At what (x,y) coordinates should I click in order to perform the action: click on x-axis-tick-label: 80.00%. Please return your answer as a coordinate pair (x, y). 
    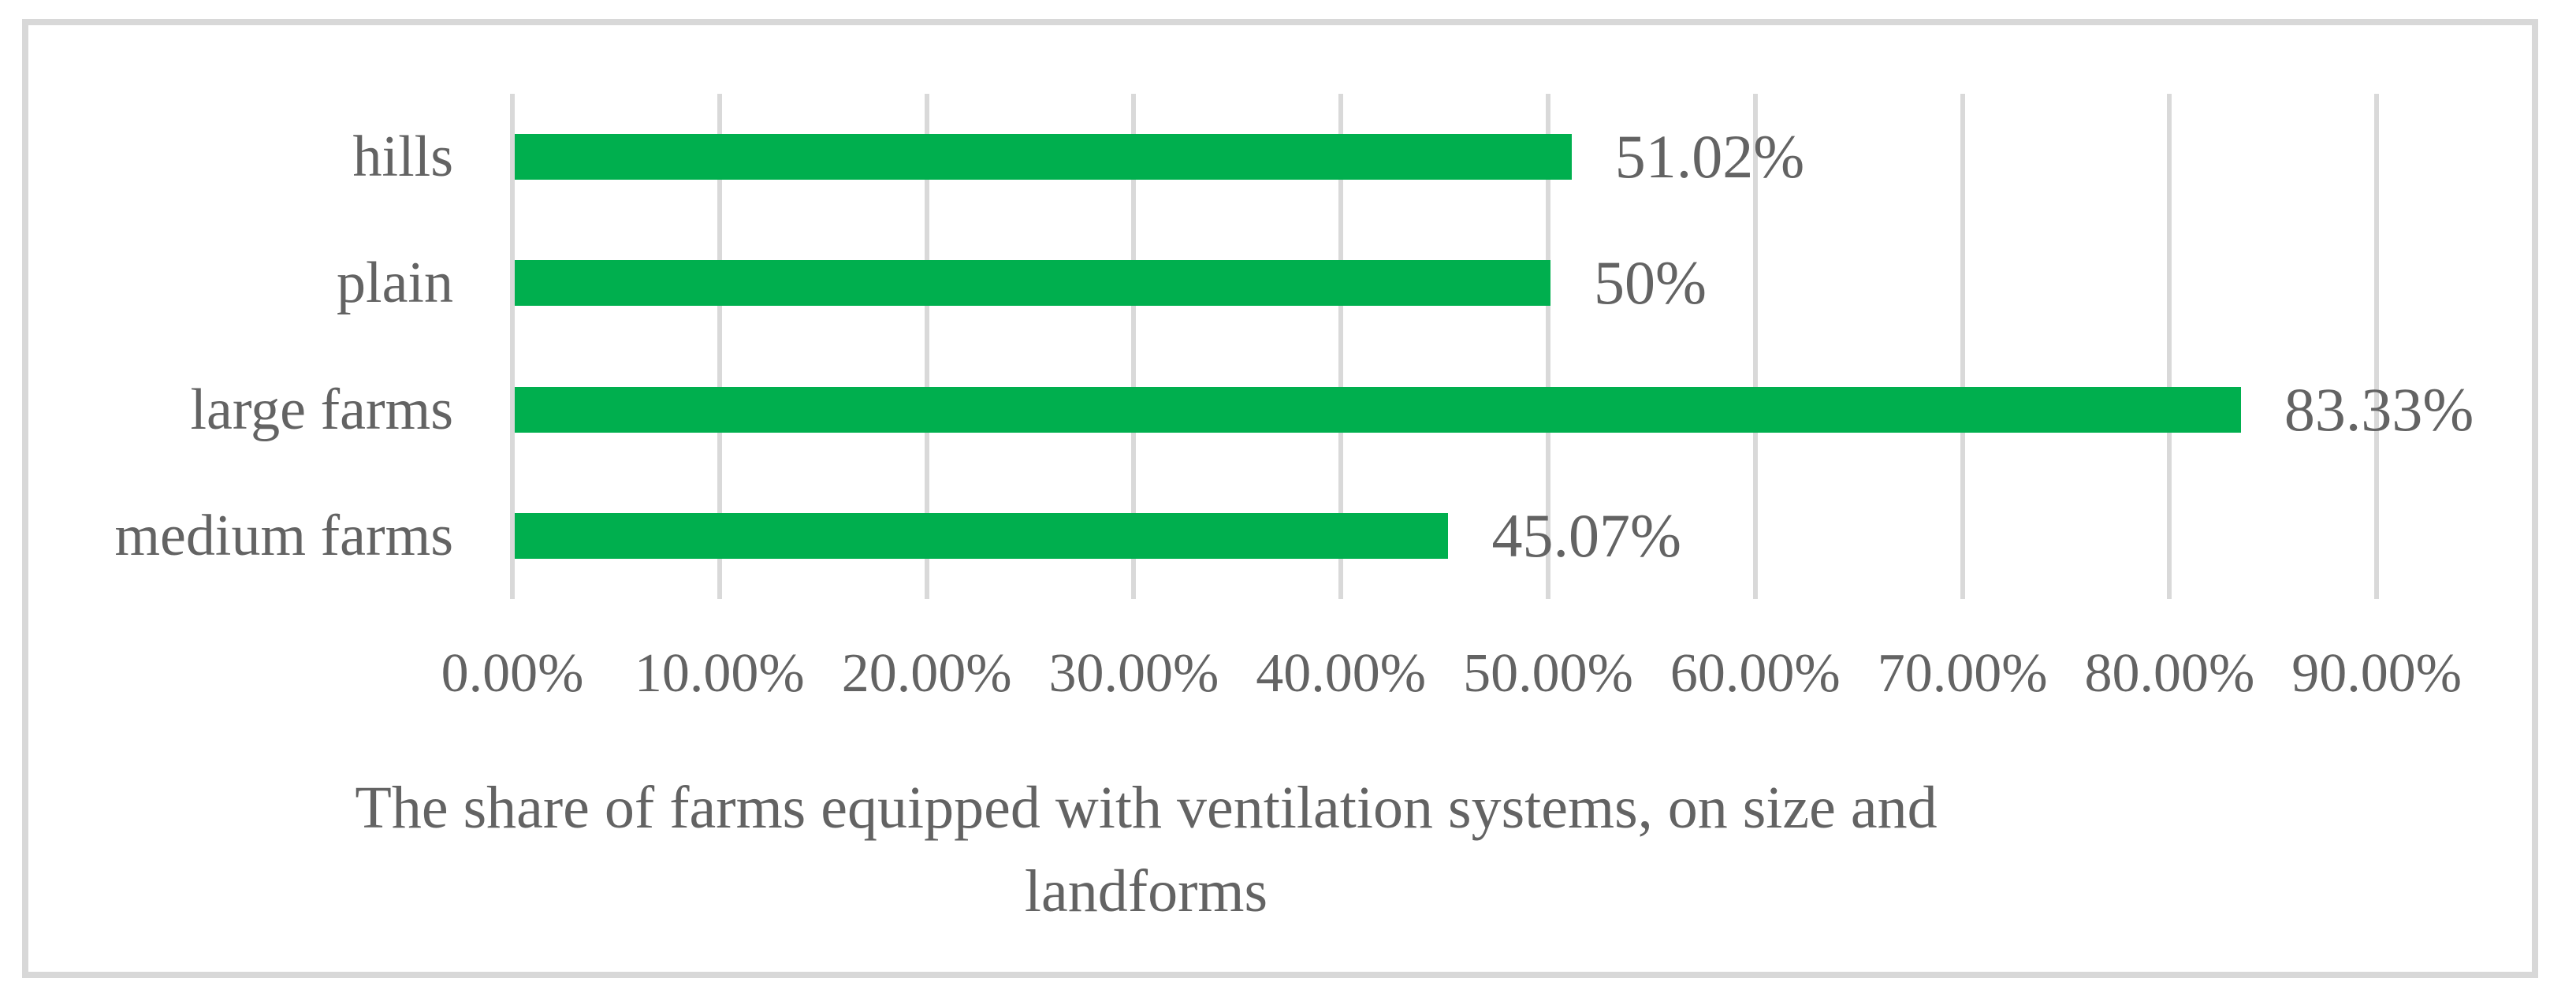
    Looking at the image, I should click on (2169, 673).